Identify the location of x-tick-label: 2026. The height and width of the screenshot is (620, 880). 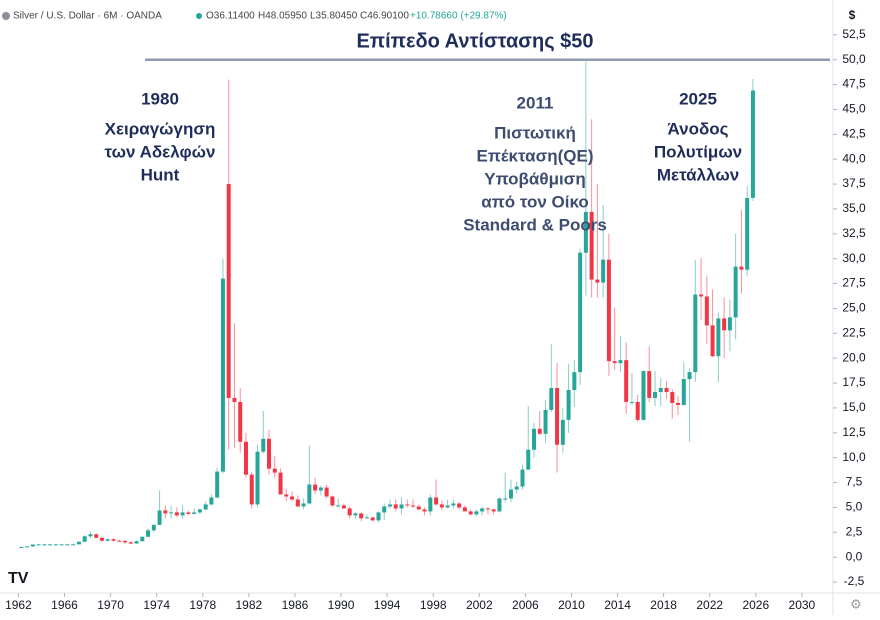
(755, 605).